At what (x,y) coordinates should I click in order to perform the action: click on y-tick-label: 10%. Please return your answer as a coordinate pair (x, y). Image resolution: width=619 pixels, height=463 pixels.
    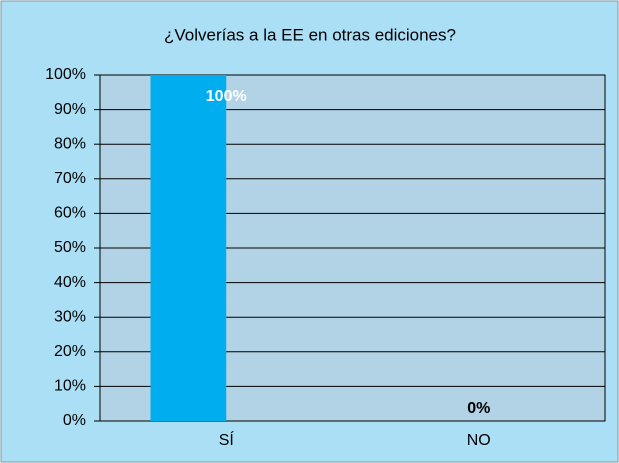
    Looking at the image, I should click on (70, 386).